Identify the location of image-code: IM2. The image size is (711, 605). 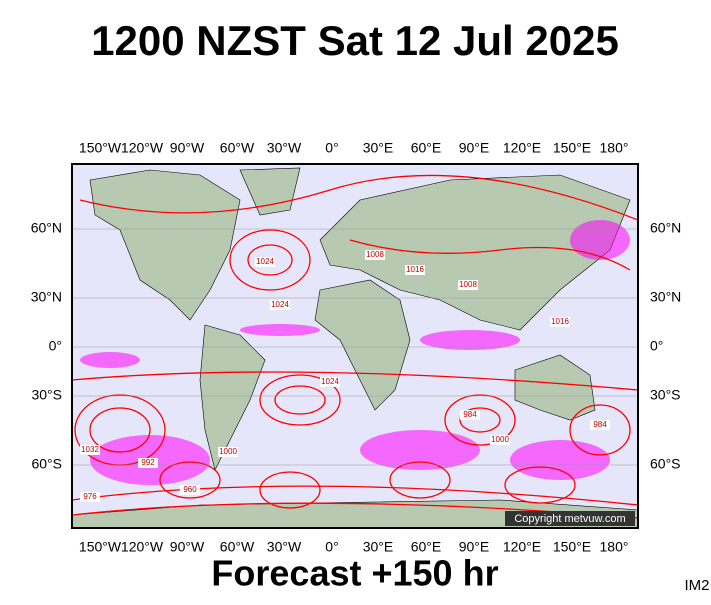
(696, 585).